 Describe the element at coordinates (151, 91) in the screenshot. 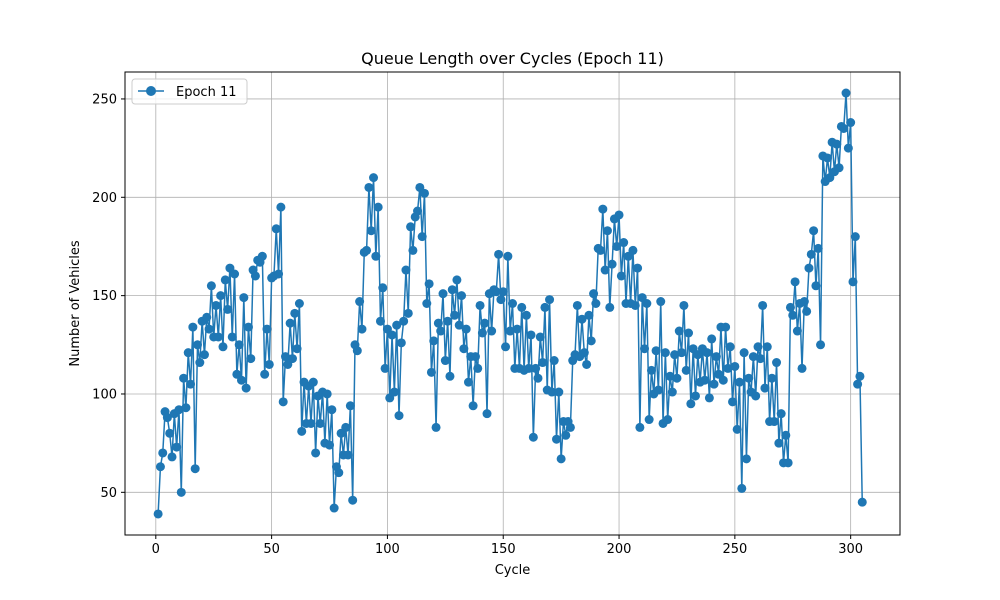

I see `legend-point-marker` at that location.